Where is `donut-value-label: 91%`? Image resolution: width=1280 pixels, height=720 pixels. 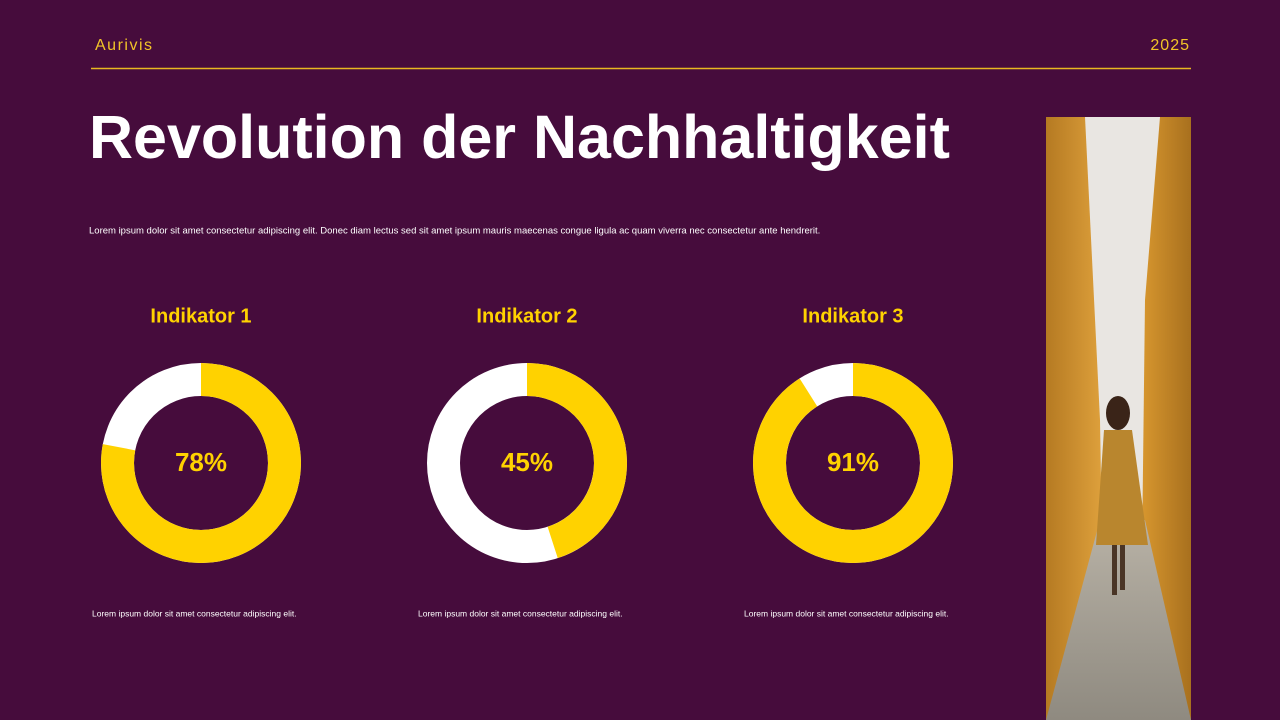 donut-value-label: 91% is located at coordinates (853, 462).